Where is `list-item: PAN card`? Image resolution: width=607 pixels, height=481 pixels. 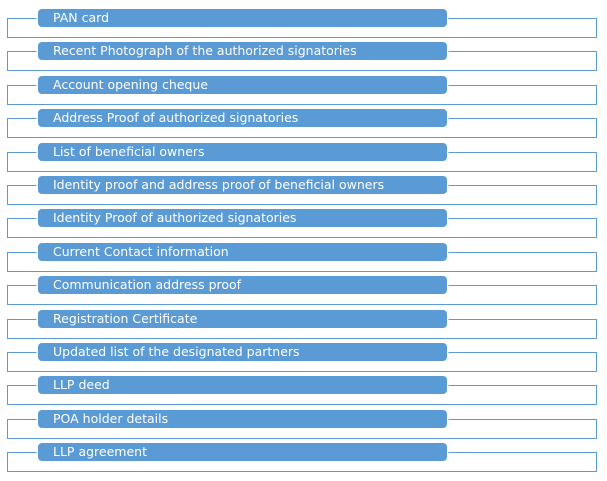
list-item: PAN card is located at coordinates (303, 24).